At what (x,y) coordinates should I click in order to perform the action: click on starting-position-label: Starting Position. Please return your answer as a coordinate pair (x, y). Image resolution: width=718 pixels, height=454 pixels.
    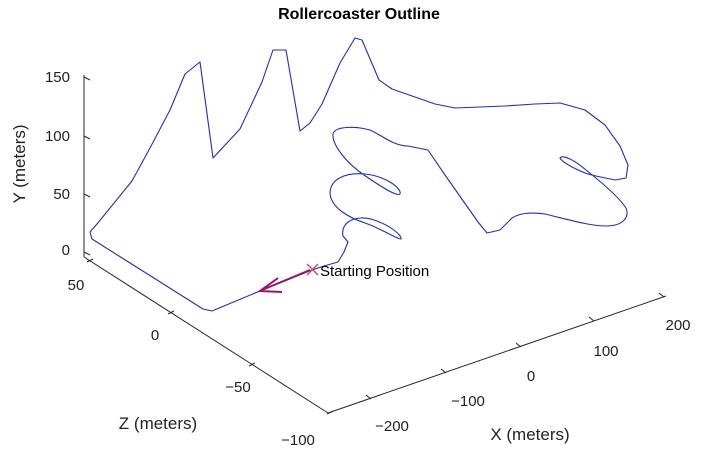
    Looking at the image, I should click on (374, 271).